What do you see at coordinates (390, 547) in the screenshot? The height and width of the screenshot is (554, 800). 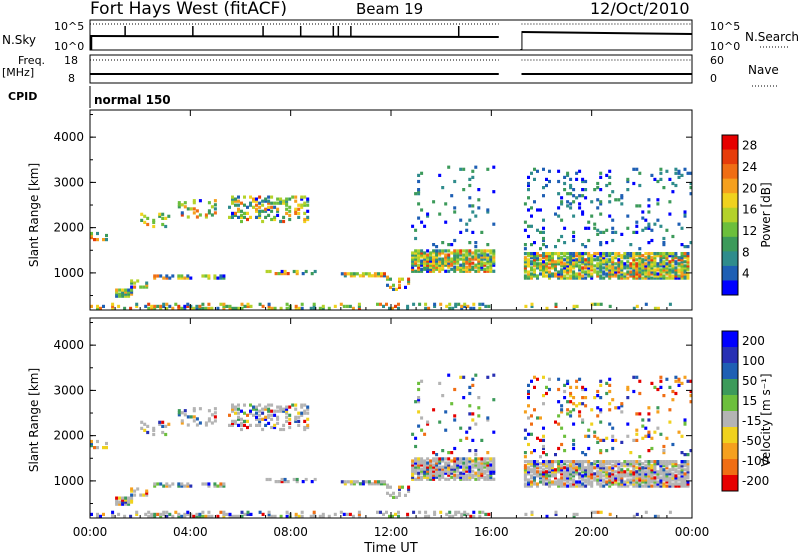 I see `xaxis-label: Time UT` at bounding box center [390, 547].